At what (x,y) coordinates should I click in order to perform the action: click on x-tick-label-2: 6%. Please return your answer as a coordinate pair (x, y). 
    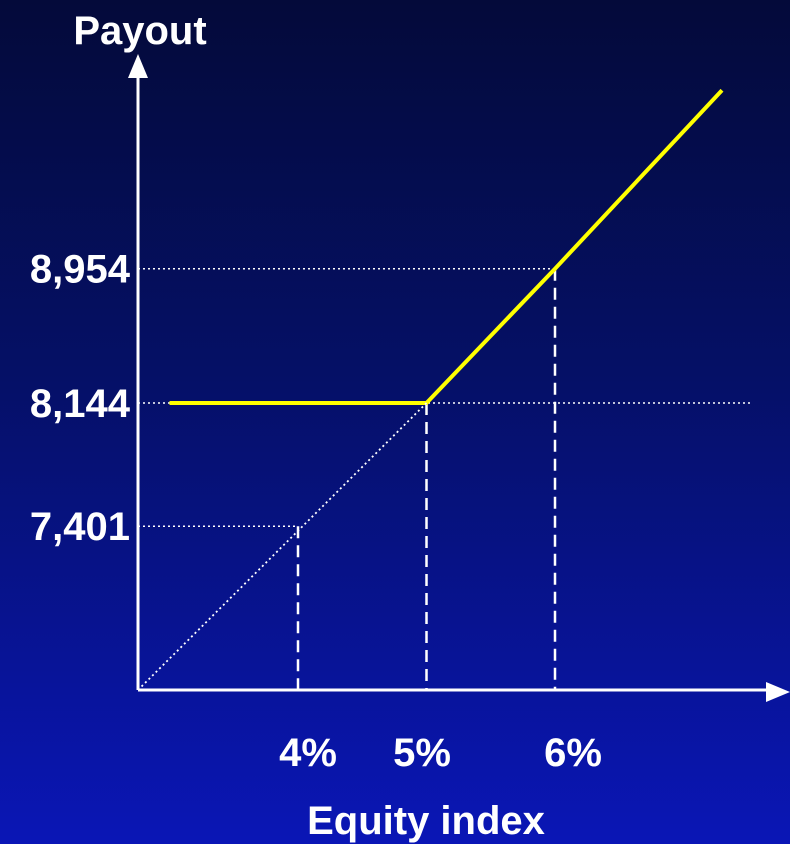
    Looking at the image, I should click on (573, 753).